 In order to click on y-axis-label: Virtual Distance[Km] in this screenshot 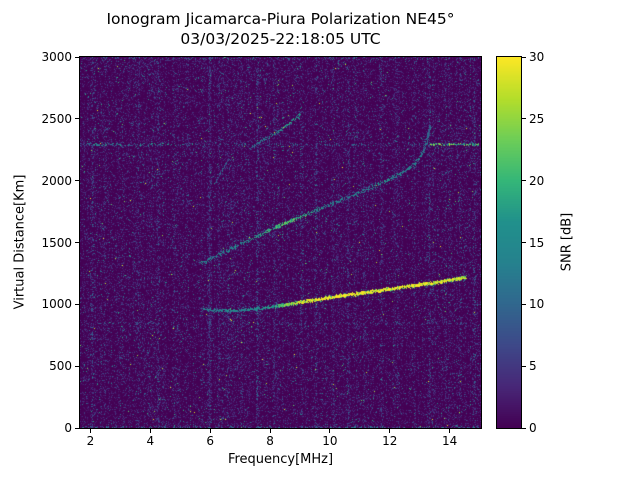, I will do `click(20, 242)`.